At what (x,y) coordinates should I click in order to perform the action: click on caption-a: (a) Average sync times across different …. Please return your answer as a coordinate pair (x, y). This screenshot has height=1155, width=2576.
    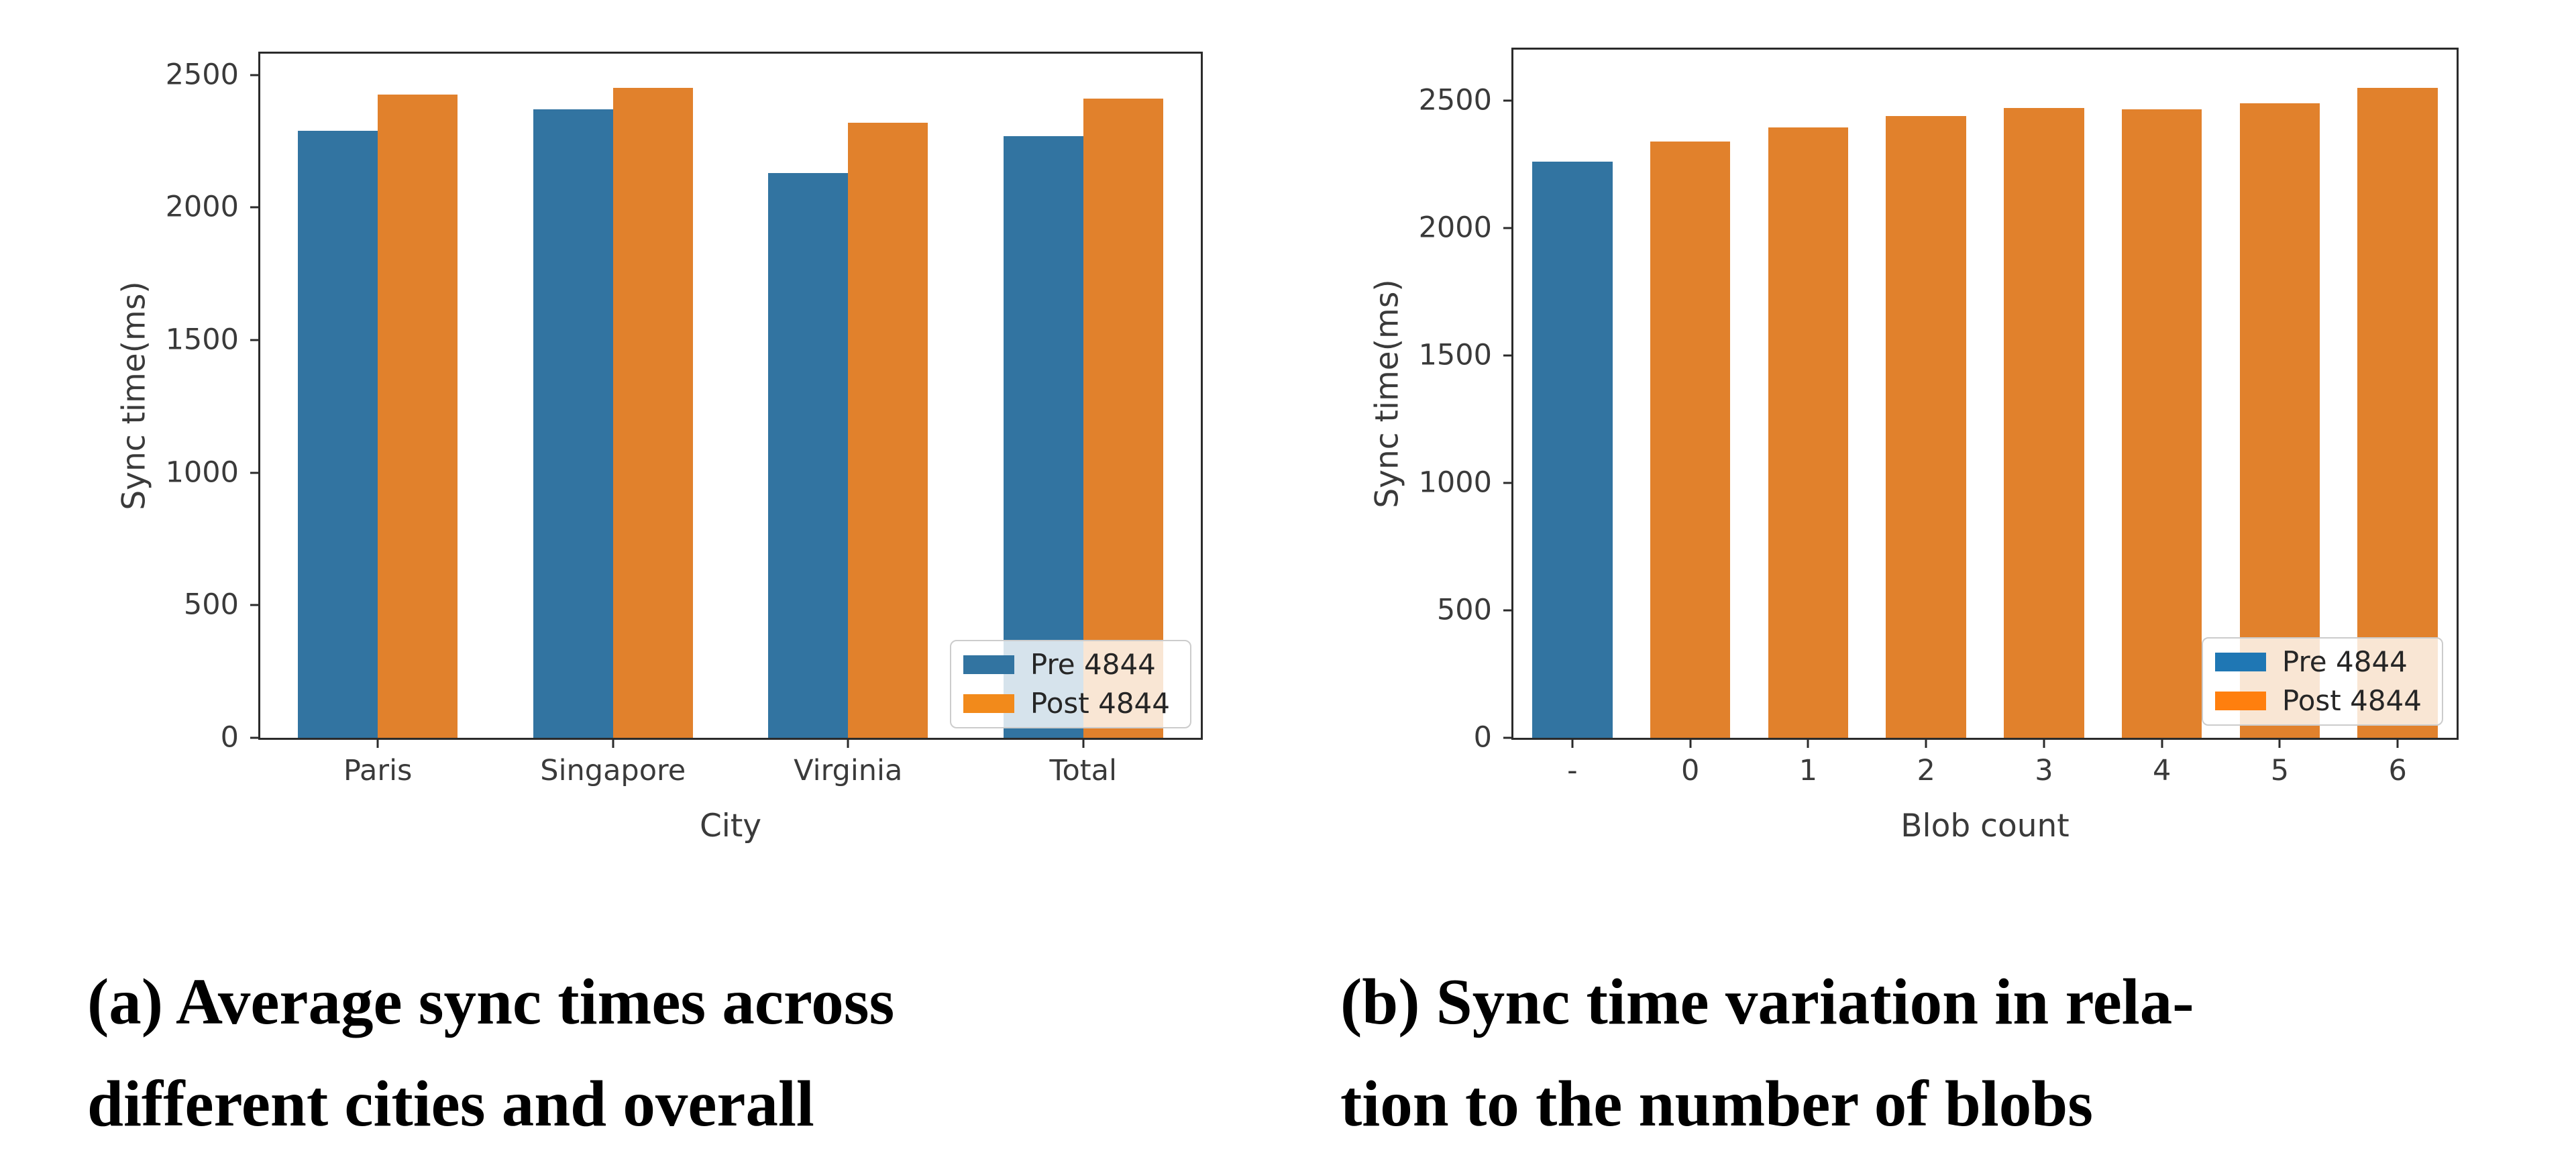
    Looking at the image, I should click on (490, 1053).